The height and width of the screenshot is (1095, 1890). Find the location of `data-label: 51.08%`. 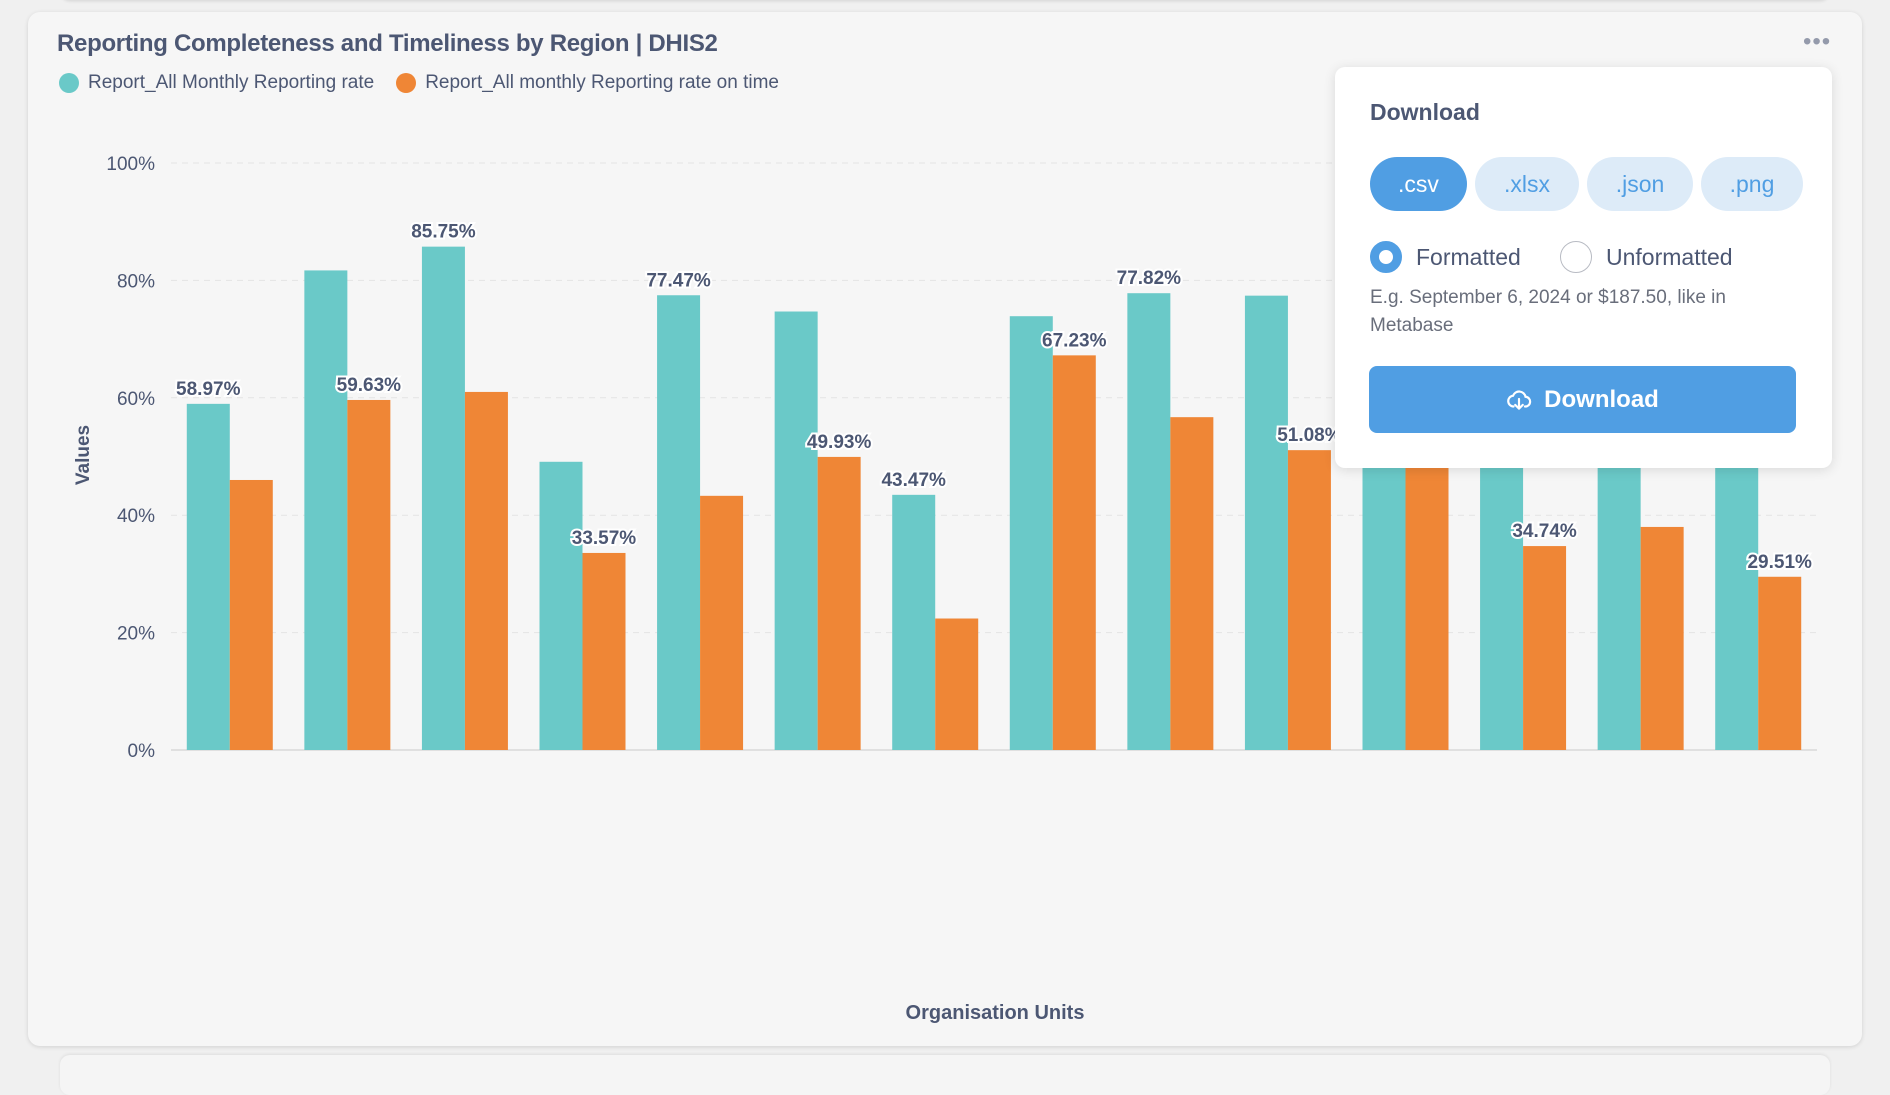

data-label: 51.08% is located at coordinates (1309, 435).